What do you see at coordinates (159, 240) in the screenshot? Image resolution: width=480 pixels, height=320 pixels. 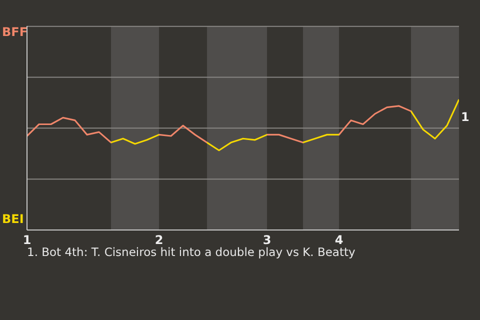 I see `x-tick-label: 2` at bounding box center [159, 240].